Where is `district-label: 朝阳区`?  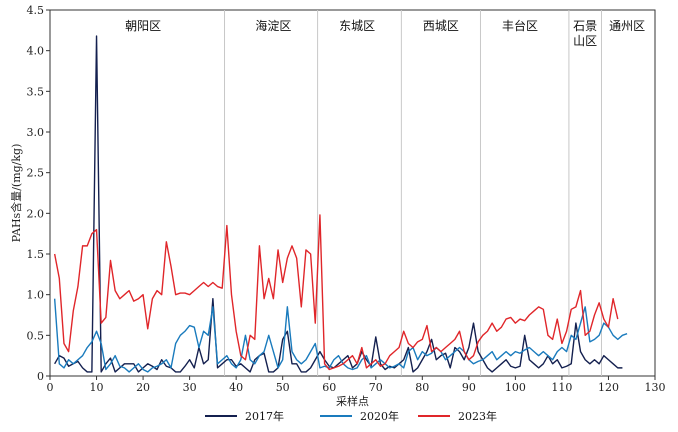 district-label: 朝阳区 is located at coordinates (143, 26).